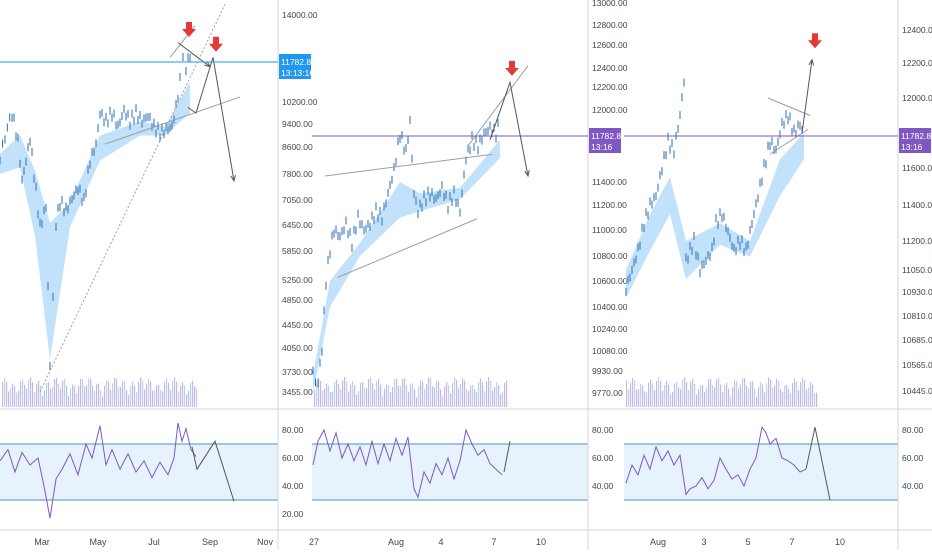 The height and width of the screenshot is (555, 932). I want to click on current-price-countdown: 13:16, so click(602, 147).